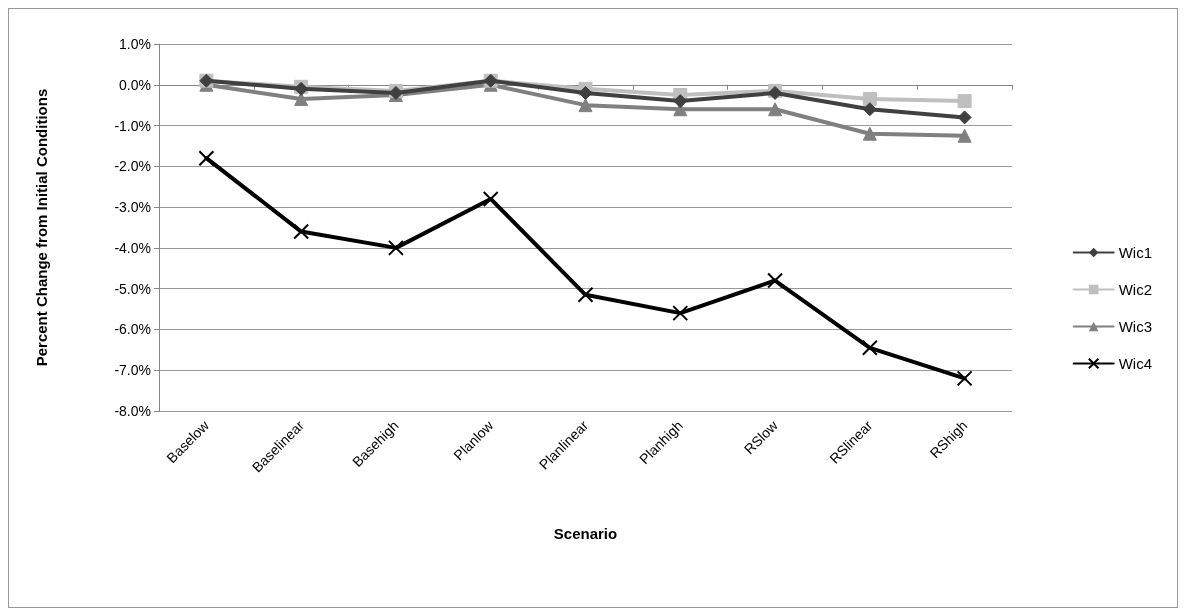 The width and height of the screenshot is (1187, 616). Describe the element at coordinates (132, 329) in the screenshot. I see `y-tick-label: -6.0%` at that location.